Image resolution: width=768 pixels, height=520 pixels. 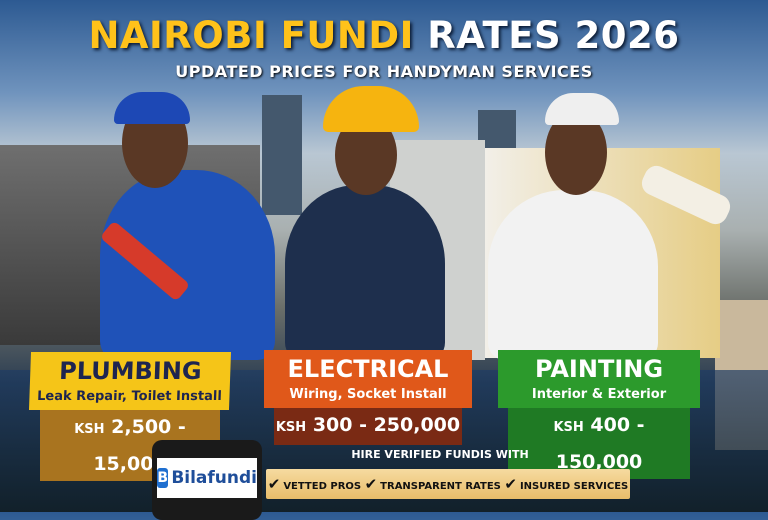 What do you see at coordinates (130, 371) in the screenshot?
I see `service-title: PLUMBING` at bounding box center [130, 371].